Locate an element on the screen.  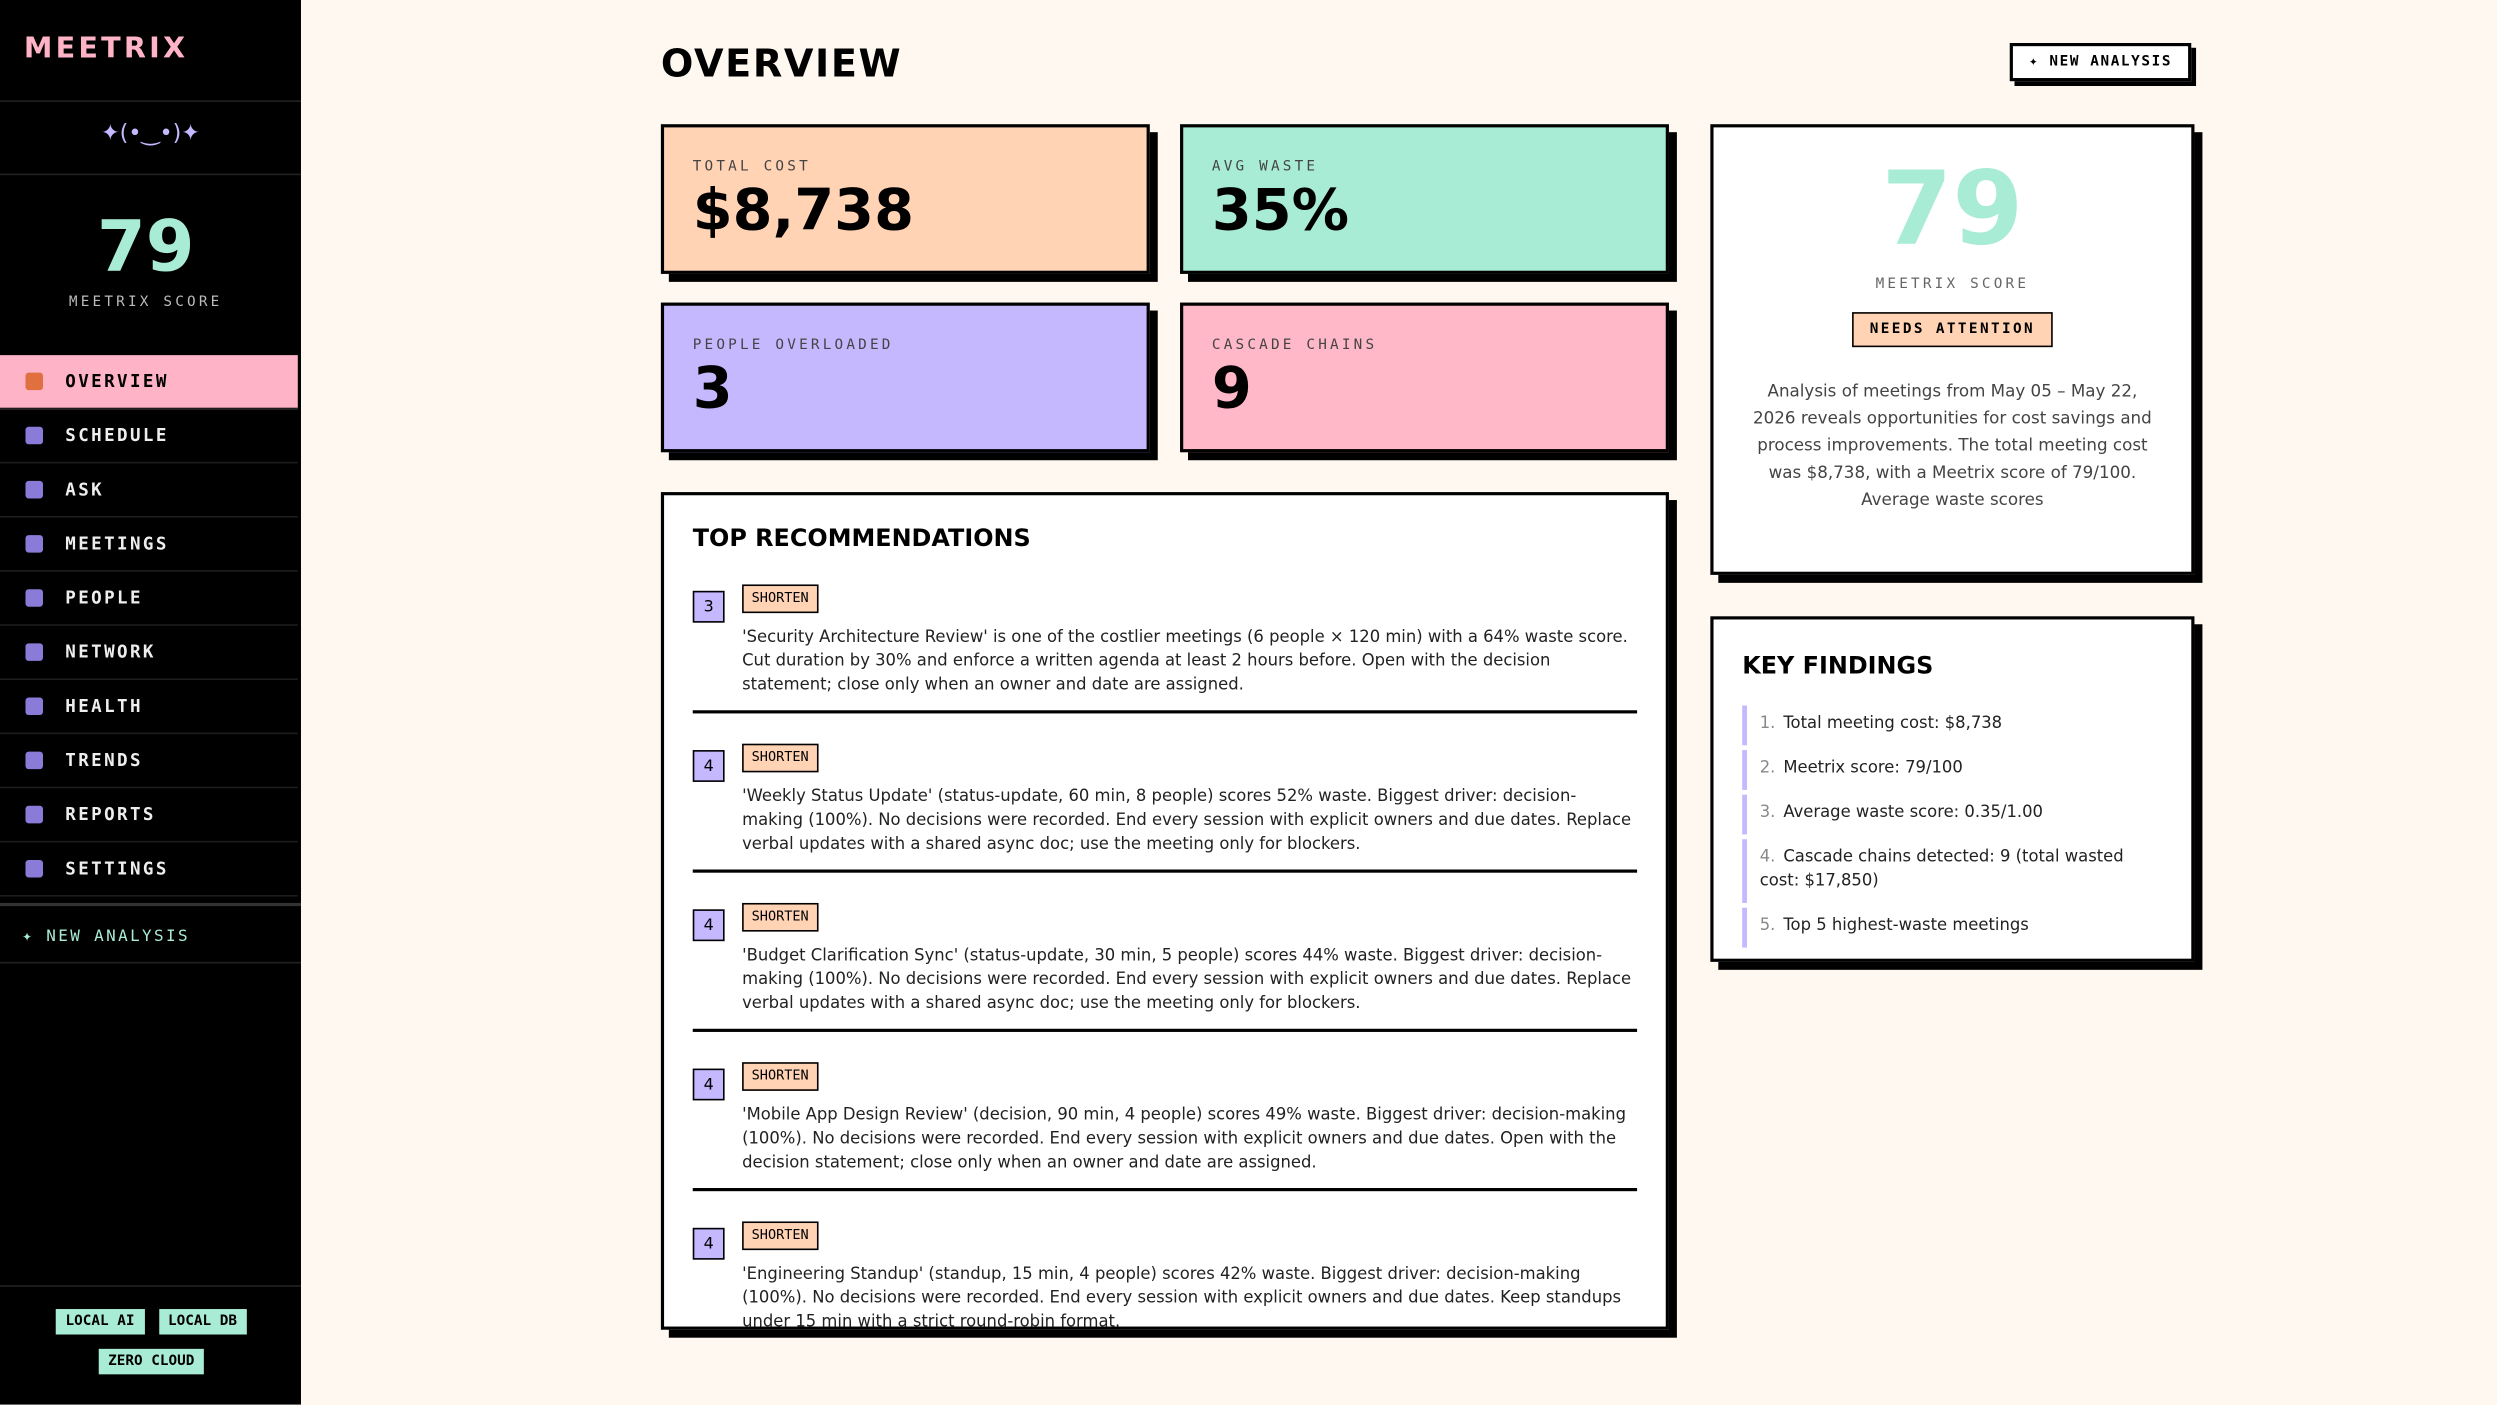
nav-label: MEETINGS is located at coordinates (117, 544).